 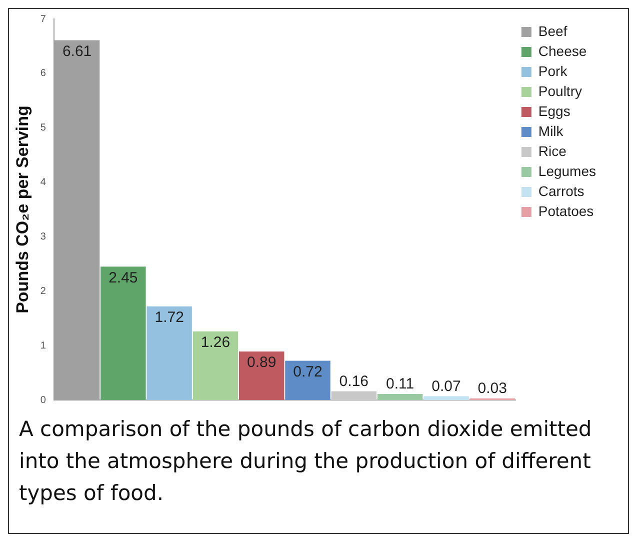 I want to click on data-label: 2.45, so click(x=123, y=277).